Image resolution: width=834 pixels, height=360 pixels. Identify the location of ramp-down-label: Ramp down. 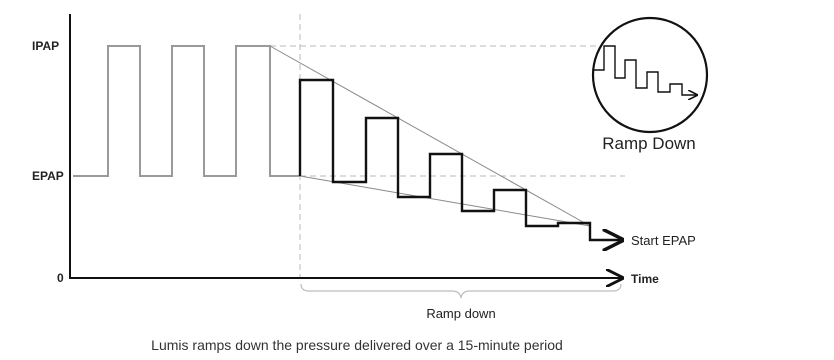
(460, 313).